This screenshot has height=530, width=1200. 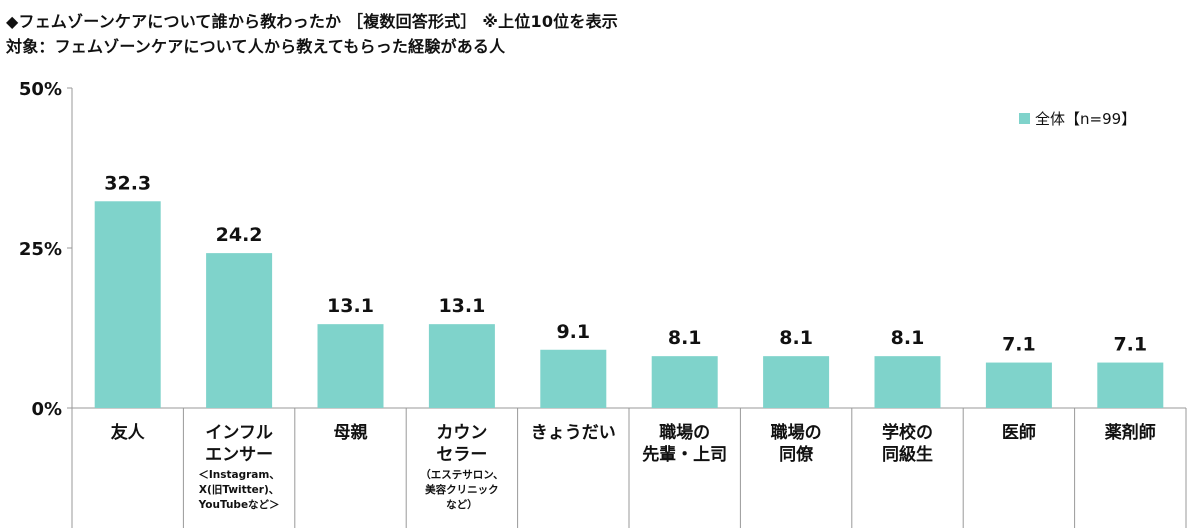 What do you see at coordinates (1024, 118) in the screenshot?
I see `legend-swatch` at bounding box center [1024, 118].